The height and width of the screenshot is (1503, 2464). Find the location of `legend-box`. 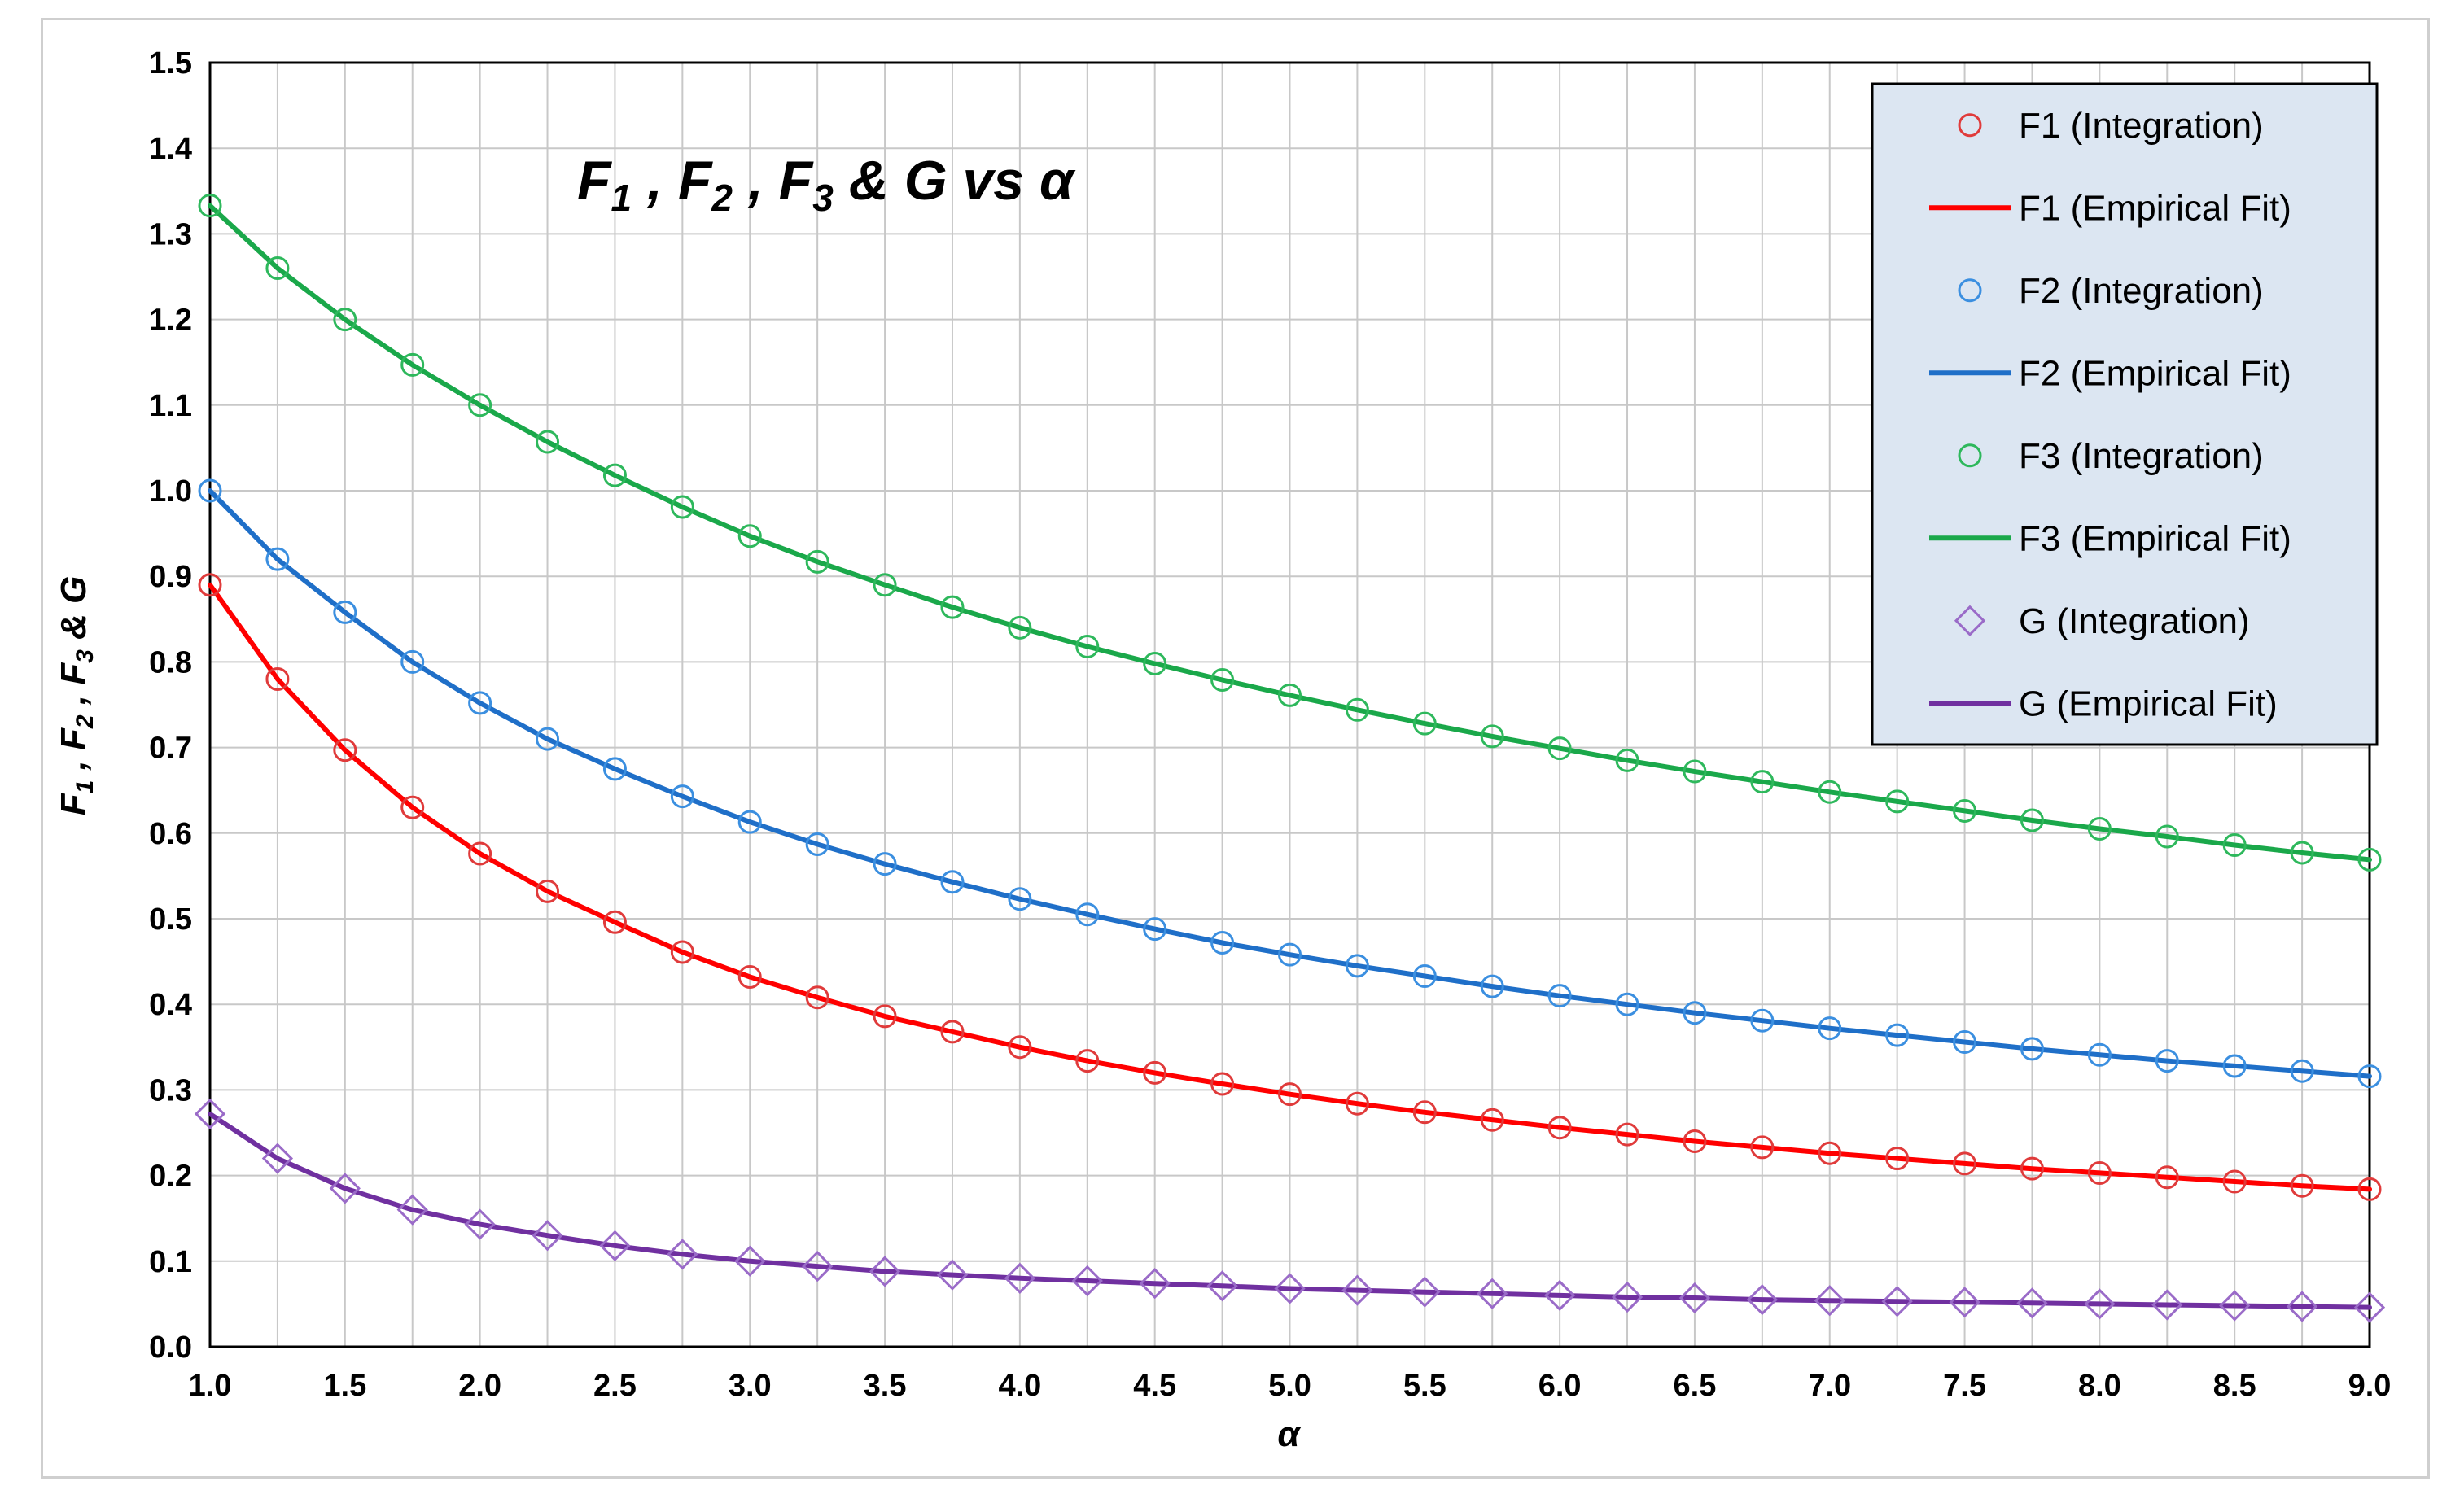

legend-box is located at coordinates (2125, 414).